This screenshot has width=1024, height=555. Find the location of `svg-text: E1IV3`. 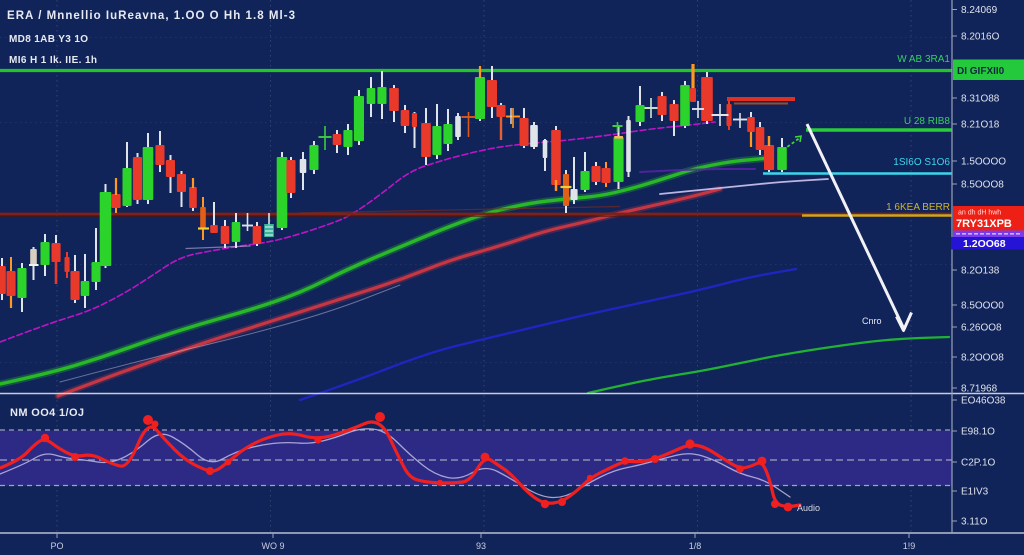

svg-text: E1IV3 is located at coordinates (975, 492).